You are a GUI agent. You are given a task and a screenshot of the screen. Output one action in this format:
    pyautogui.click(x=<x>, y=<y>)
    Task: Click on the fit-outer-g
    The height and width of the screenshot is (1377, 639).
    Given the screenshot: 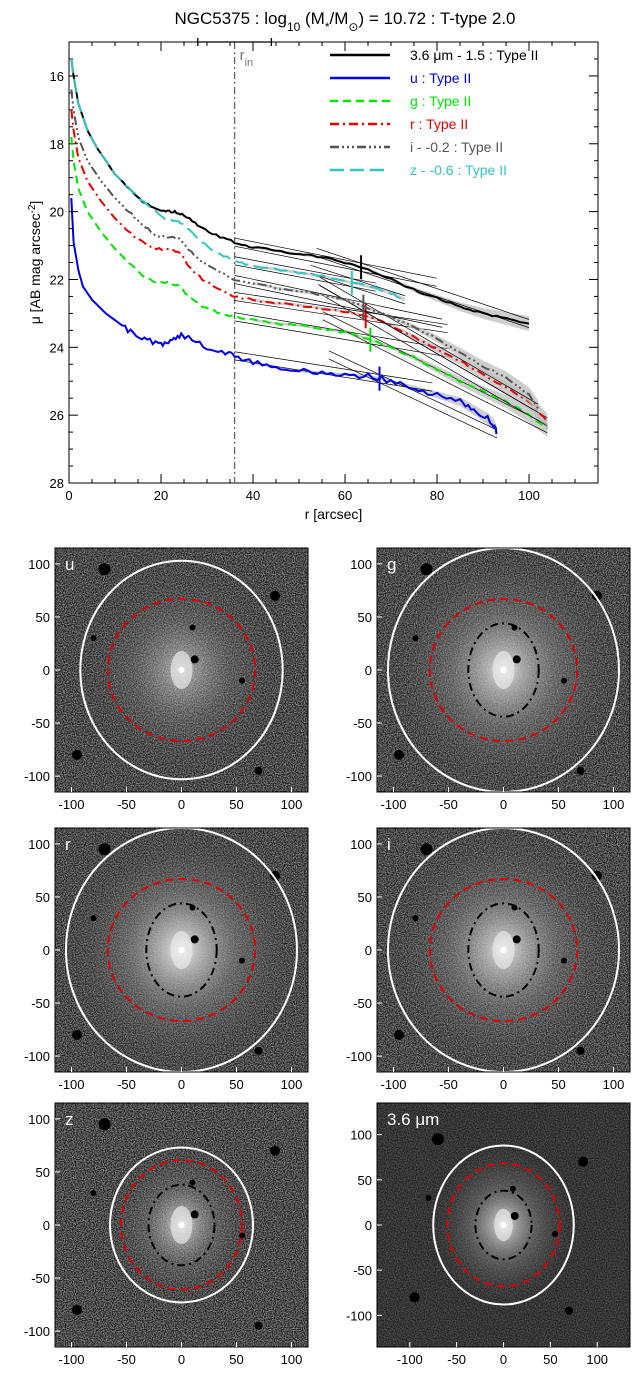 What is the action you would take?
    pyautogui.click(x=435, y=376)
    